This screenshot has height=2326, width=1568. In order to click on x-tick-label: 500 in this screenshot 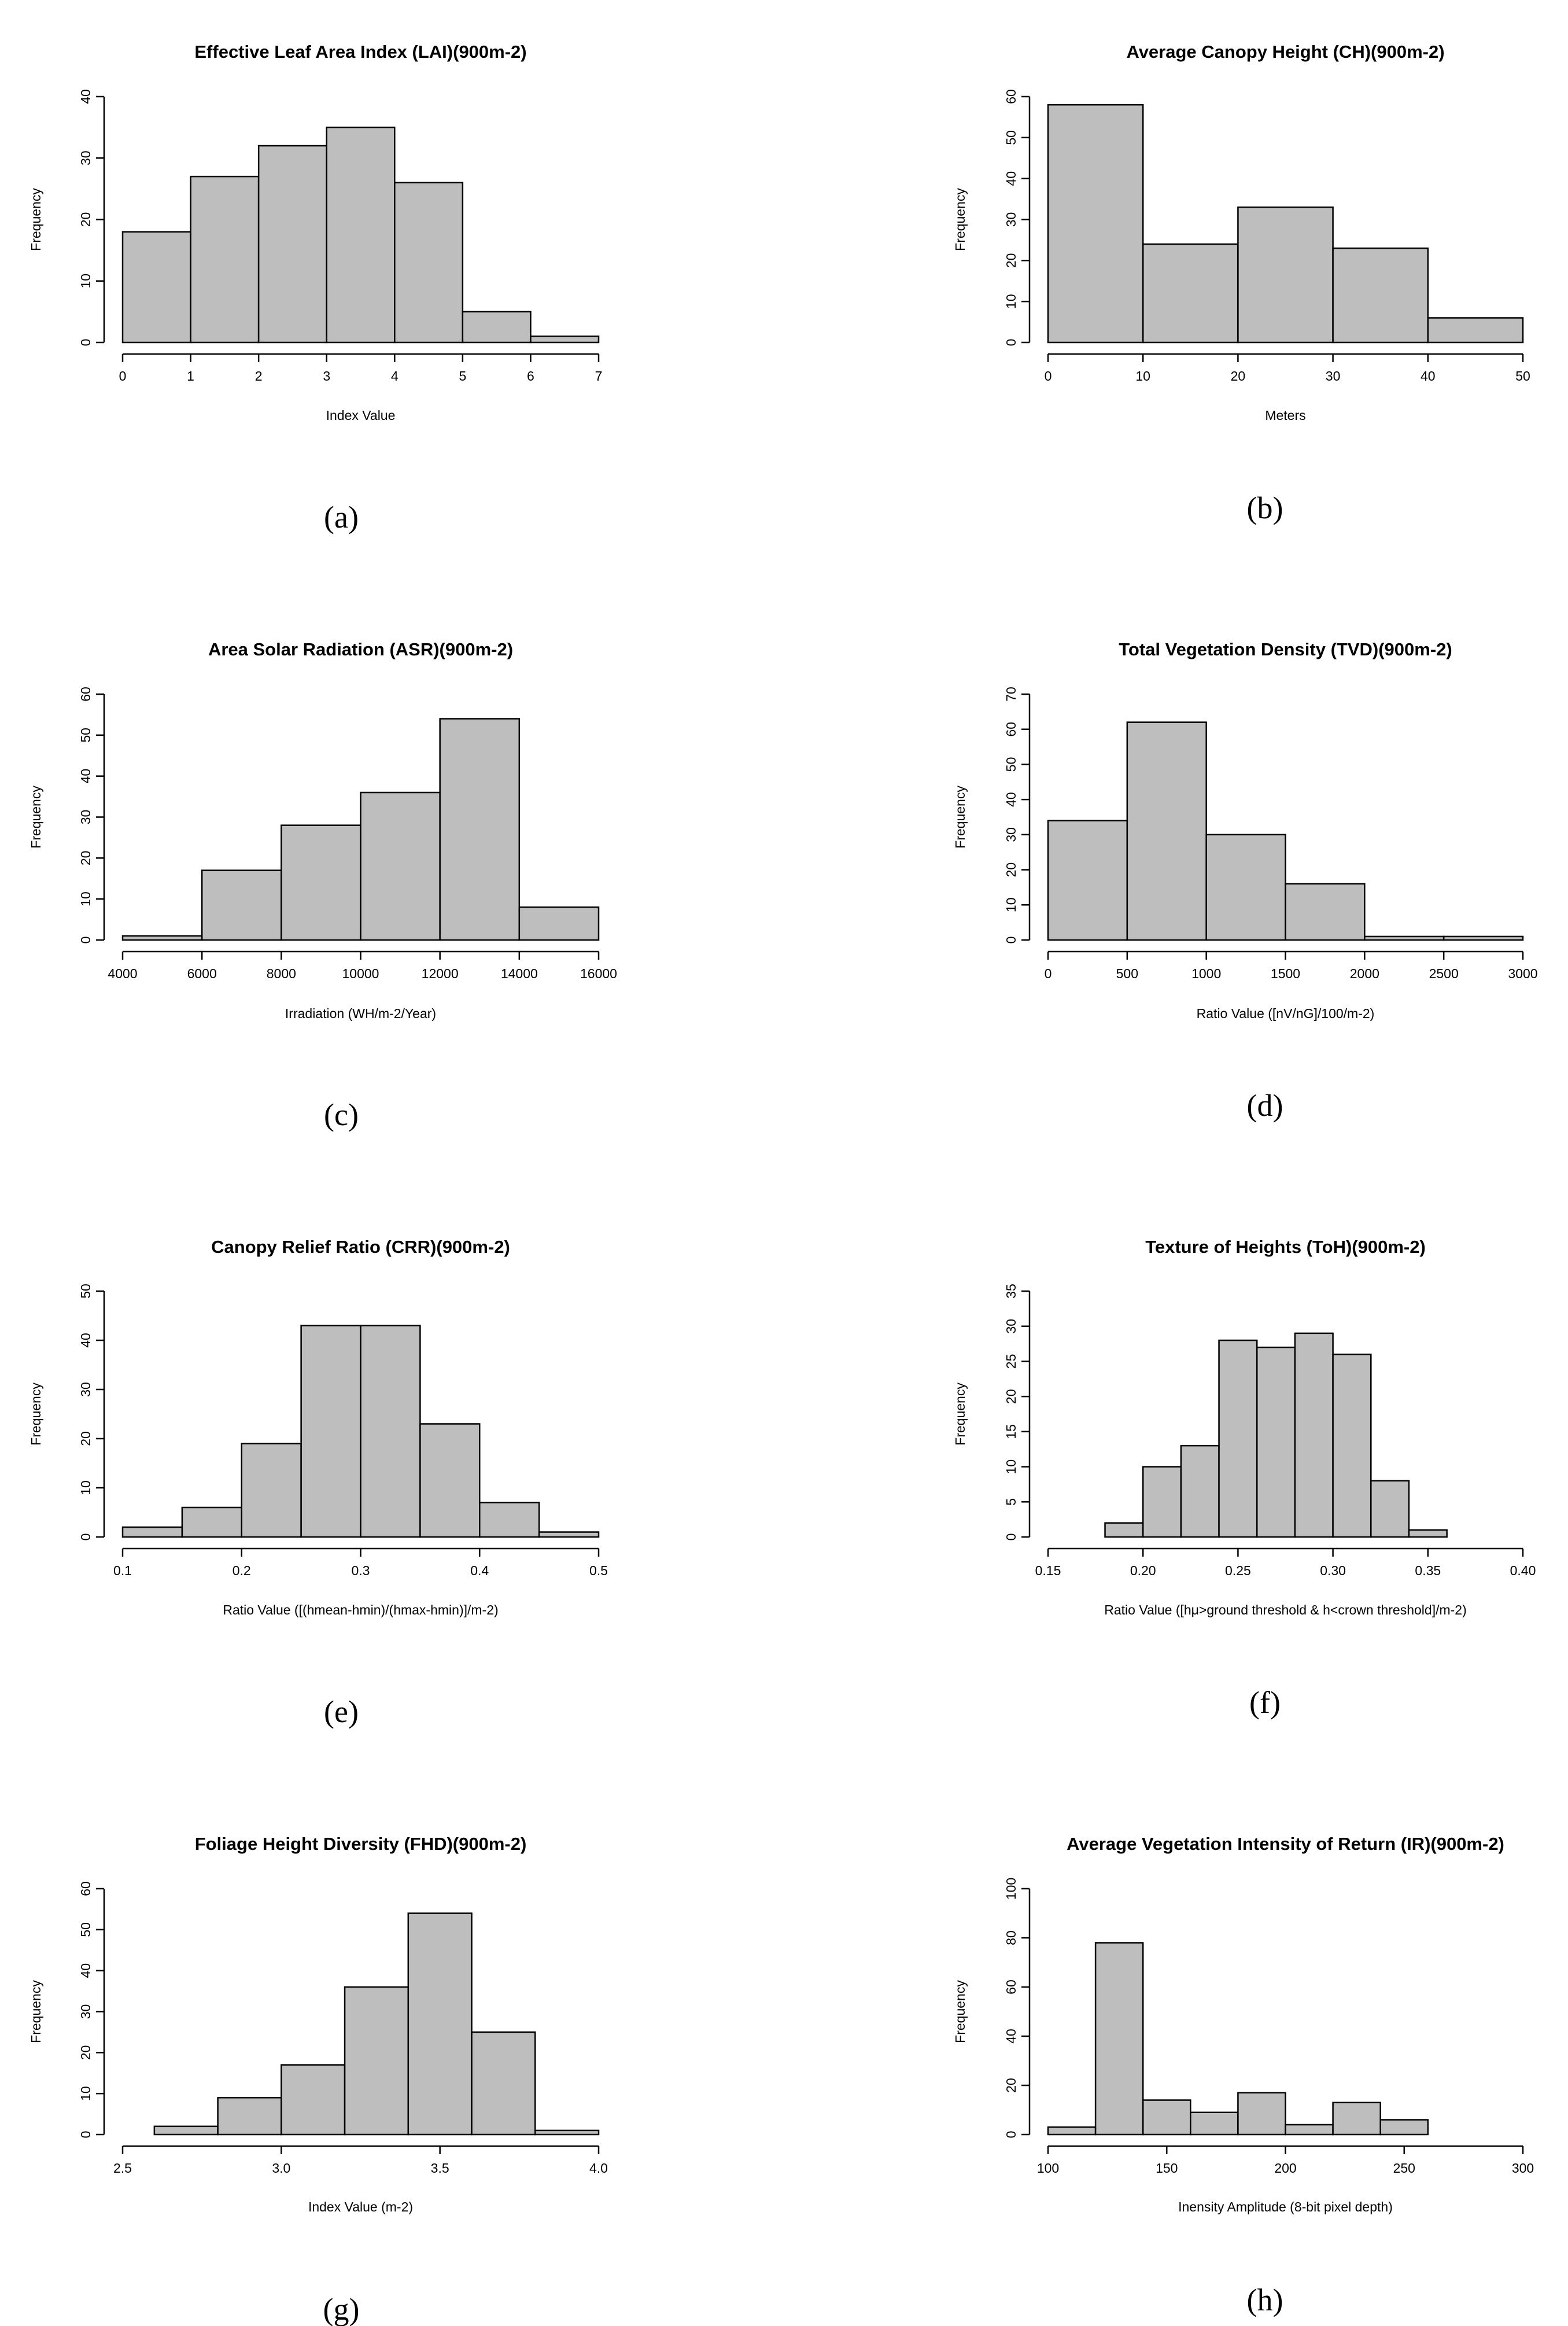, I will do `click(1127, 973)`.